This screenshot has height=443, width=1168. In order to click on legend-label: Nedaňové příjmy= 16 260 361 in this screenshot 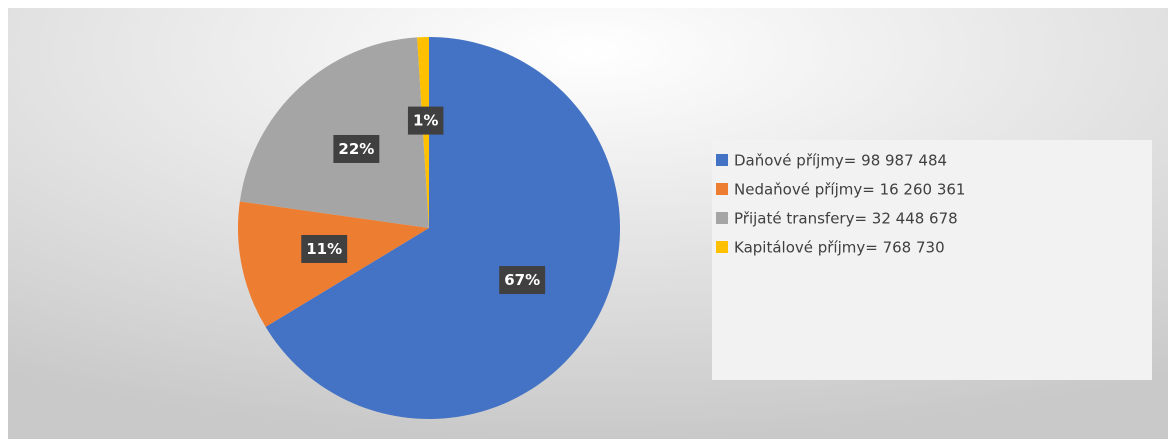, I will do `click(849, 190)`.